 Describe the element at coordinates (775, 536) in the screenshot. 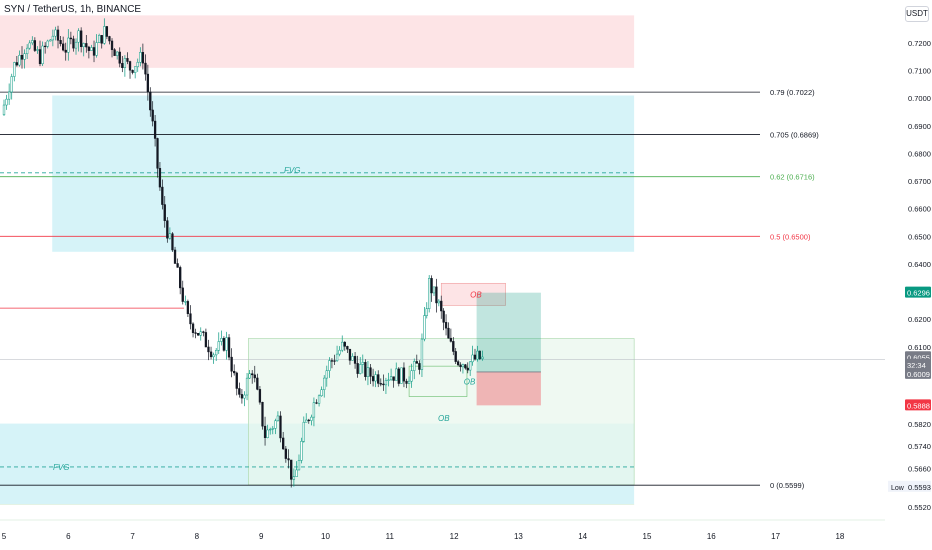

I see `time-tick-label: 17` at that location.